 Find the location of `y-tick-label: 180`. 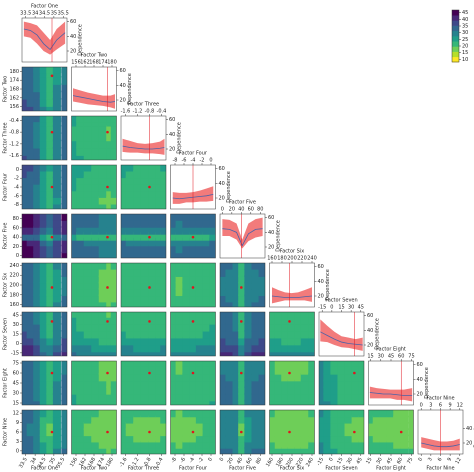

y-tick-label: 180 is located at coordinates (14, 72).